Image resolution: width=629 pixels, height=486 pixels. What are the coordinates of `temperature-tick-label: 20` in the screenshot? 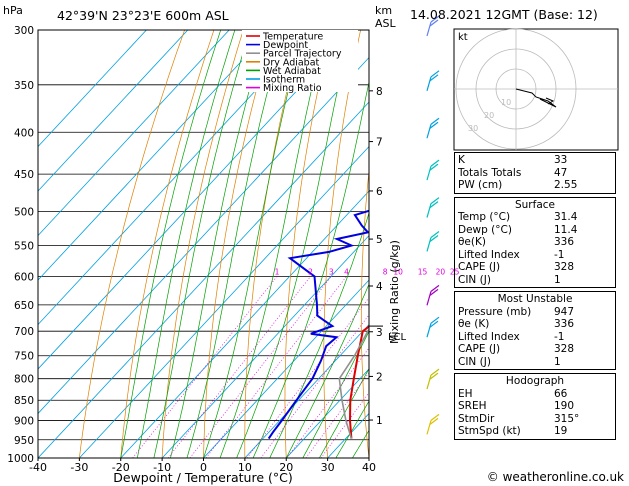 It's located at (286, 467).